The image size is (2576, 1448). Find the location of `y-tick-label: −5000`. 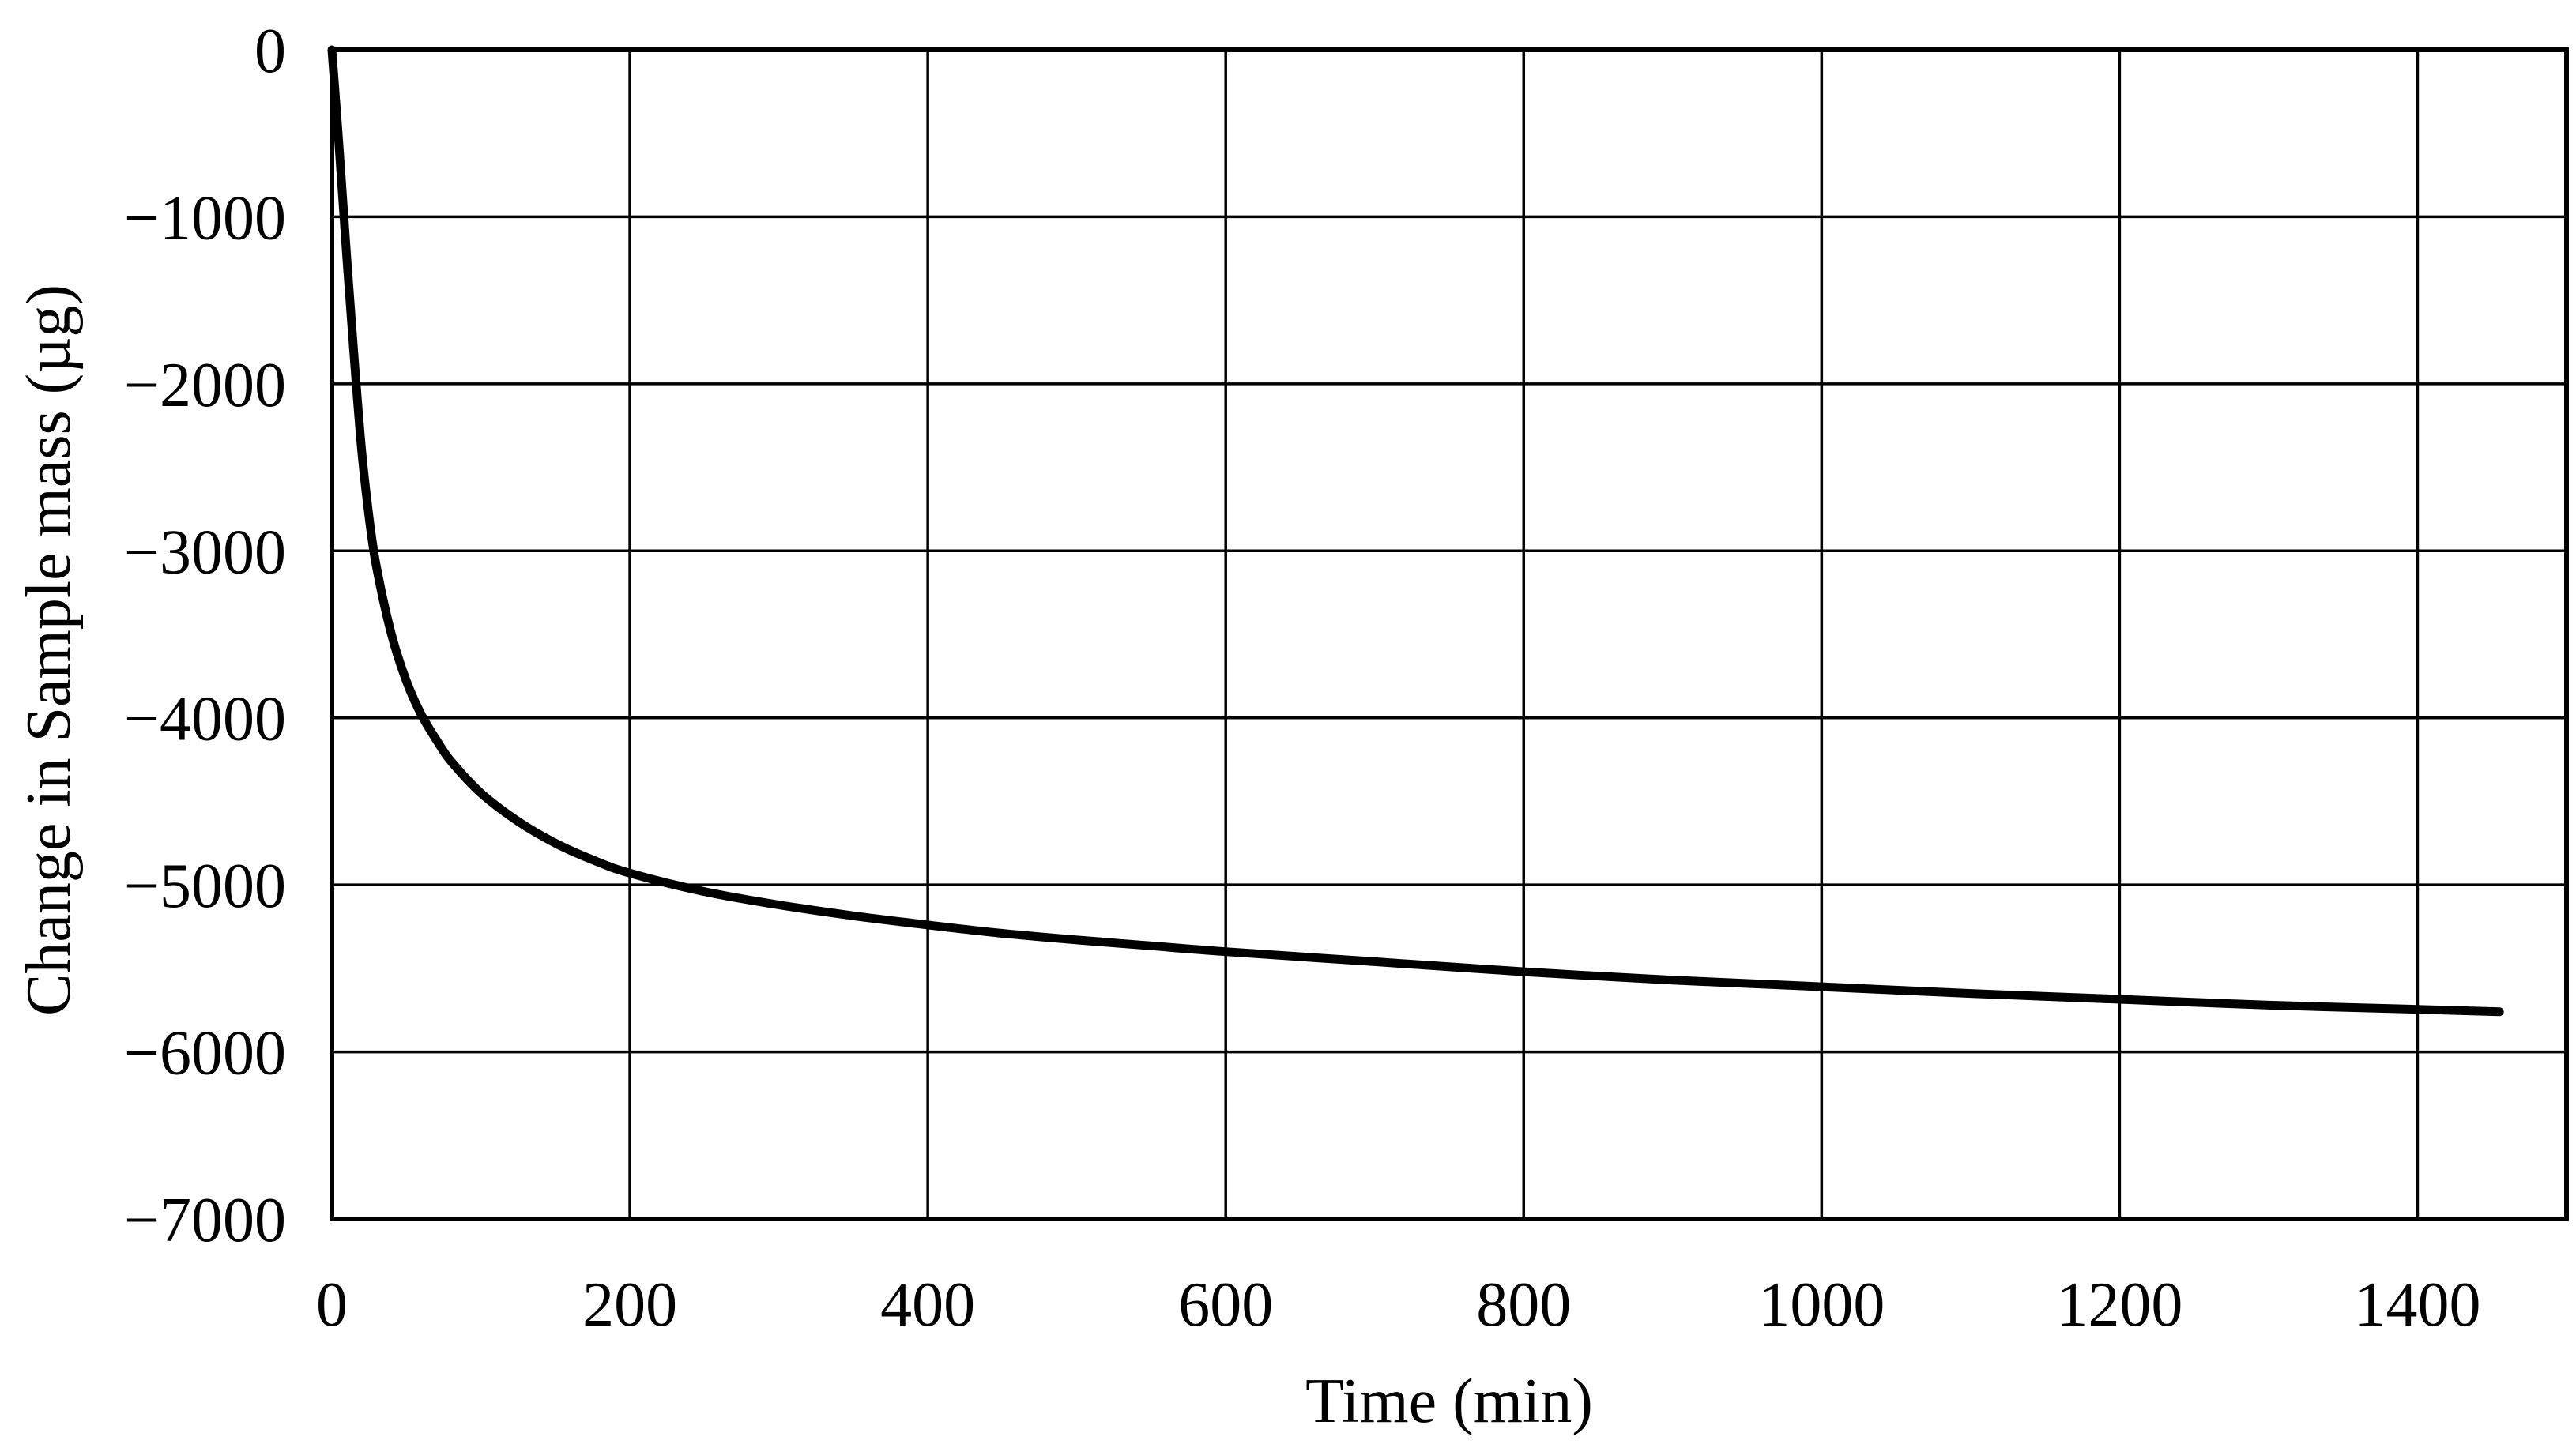

y-tick-label: −5000 is located at coordinates (205, 886).